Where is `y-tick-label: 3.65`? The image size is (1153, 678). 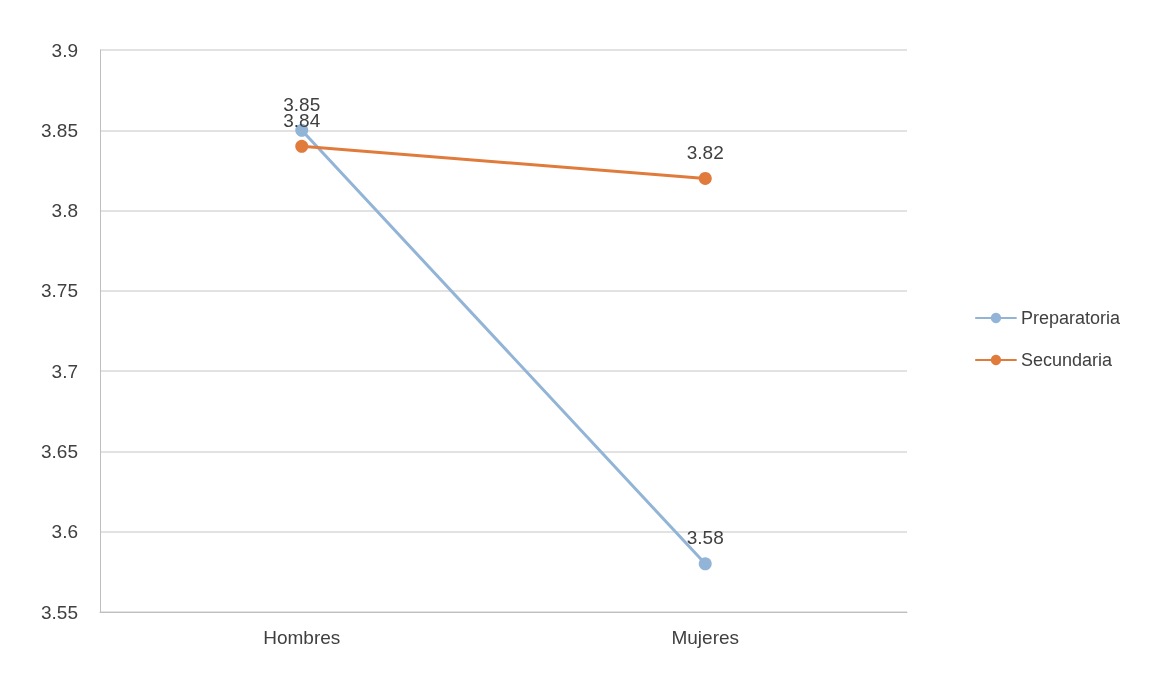 y-tick-label: 3.65 is located at coordinates (59, 451).